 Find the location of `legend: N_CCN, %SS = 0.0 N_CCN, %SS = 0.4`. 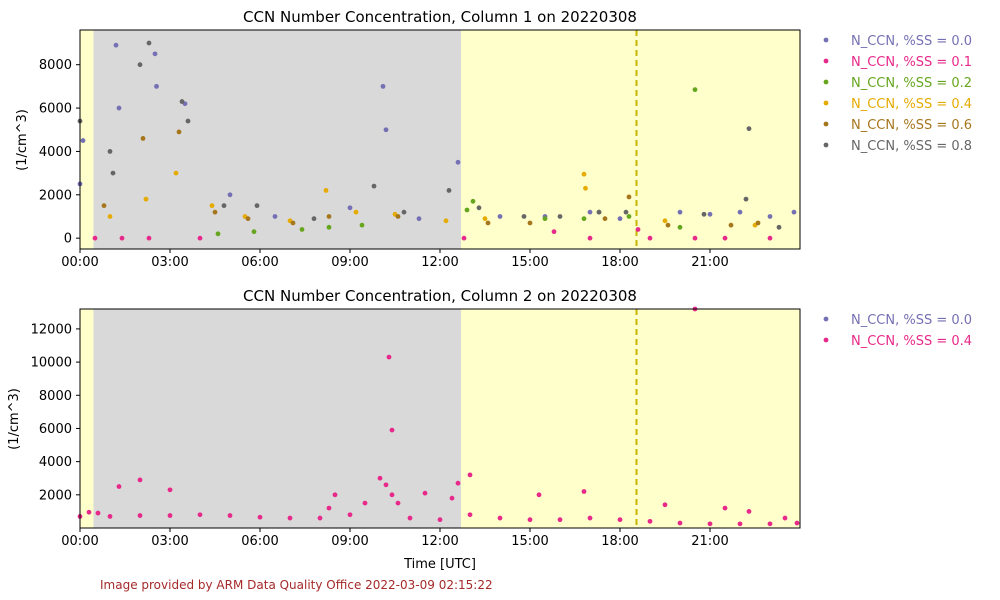

legend: N_CCN, %SS = 0.0 N_CCN, %SS = 0.4 is located at coordinates (897, 331).